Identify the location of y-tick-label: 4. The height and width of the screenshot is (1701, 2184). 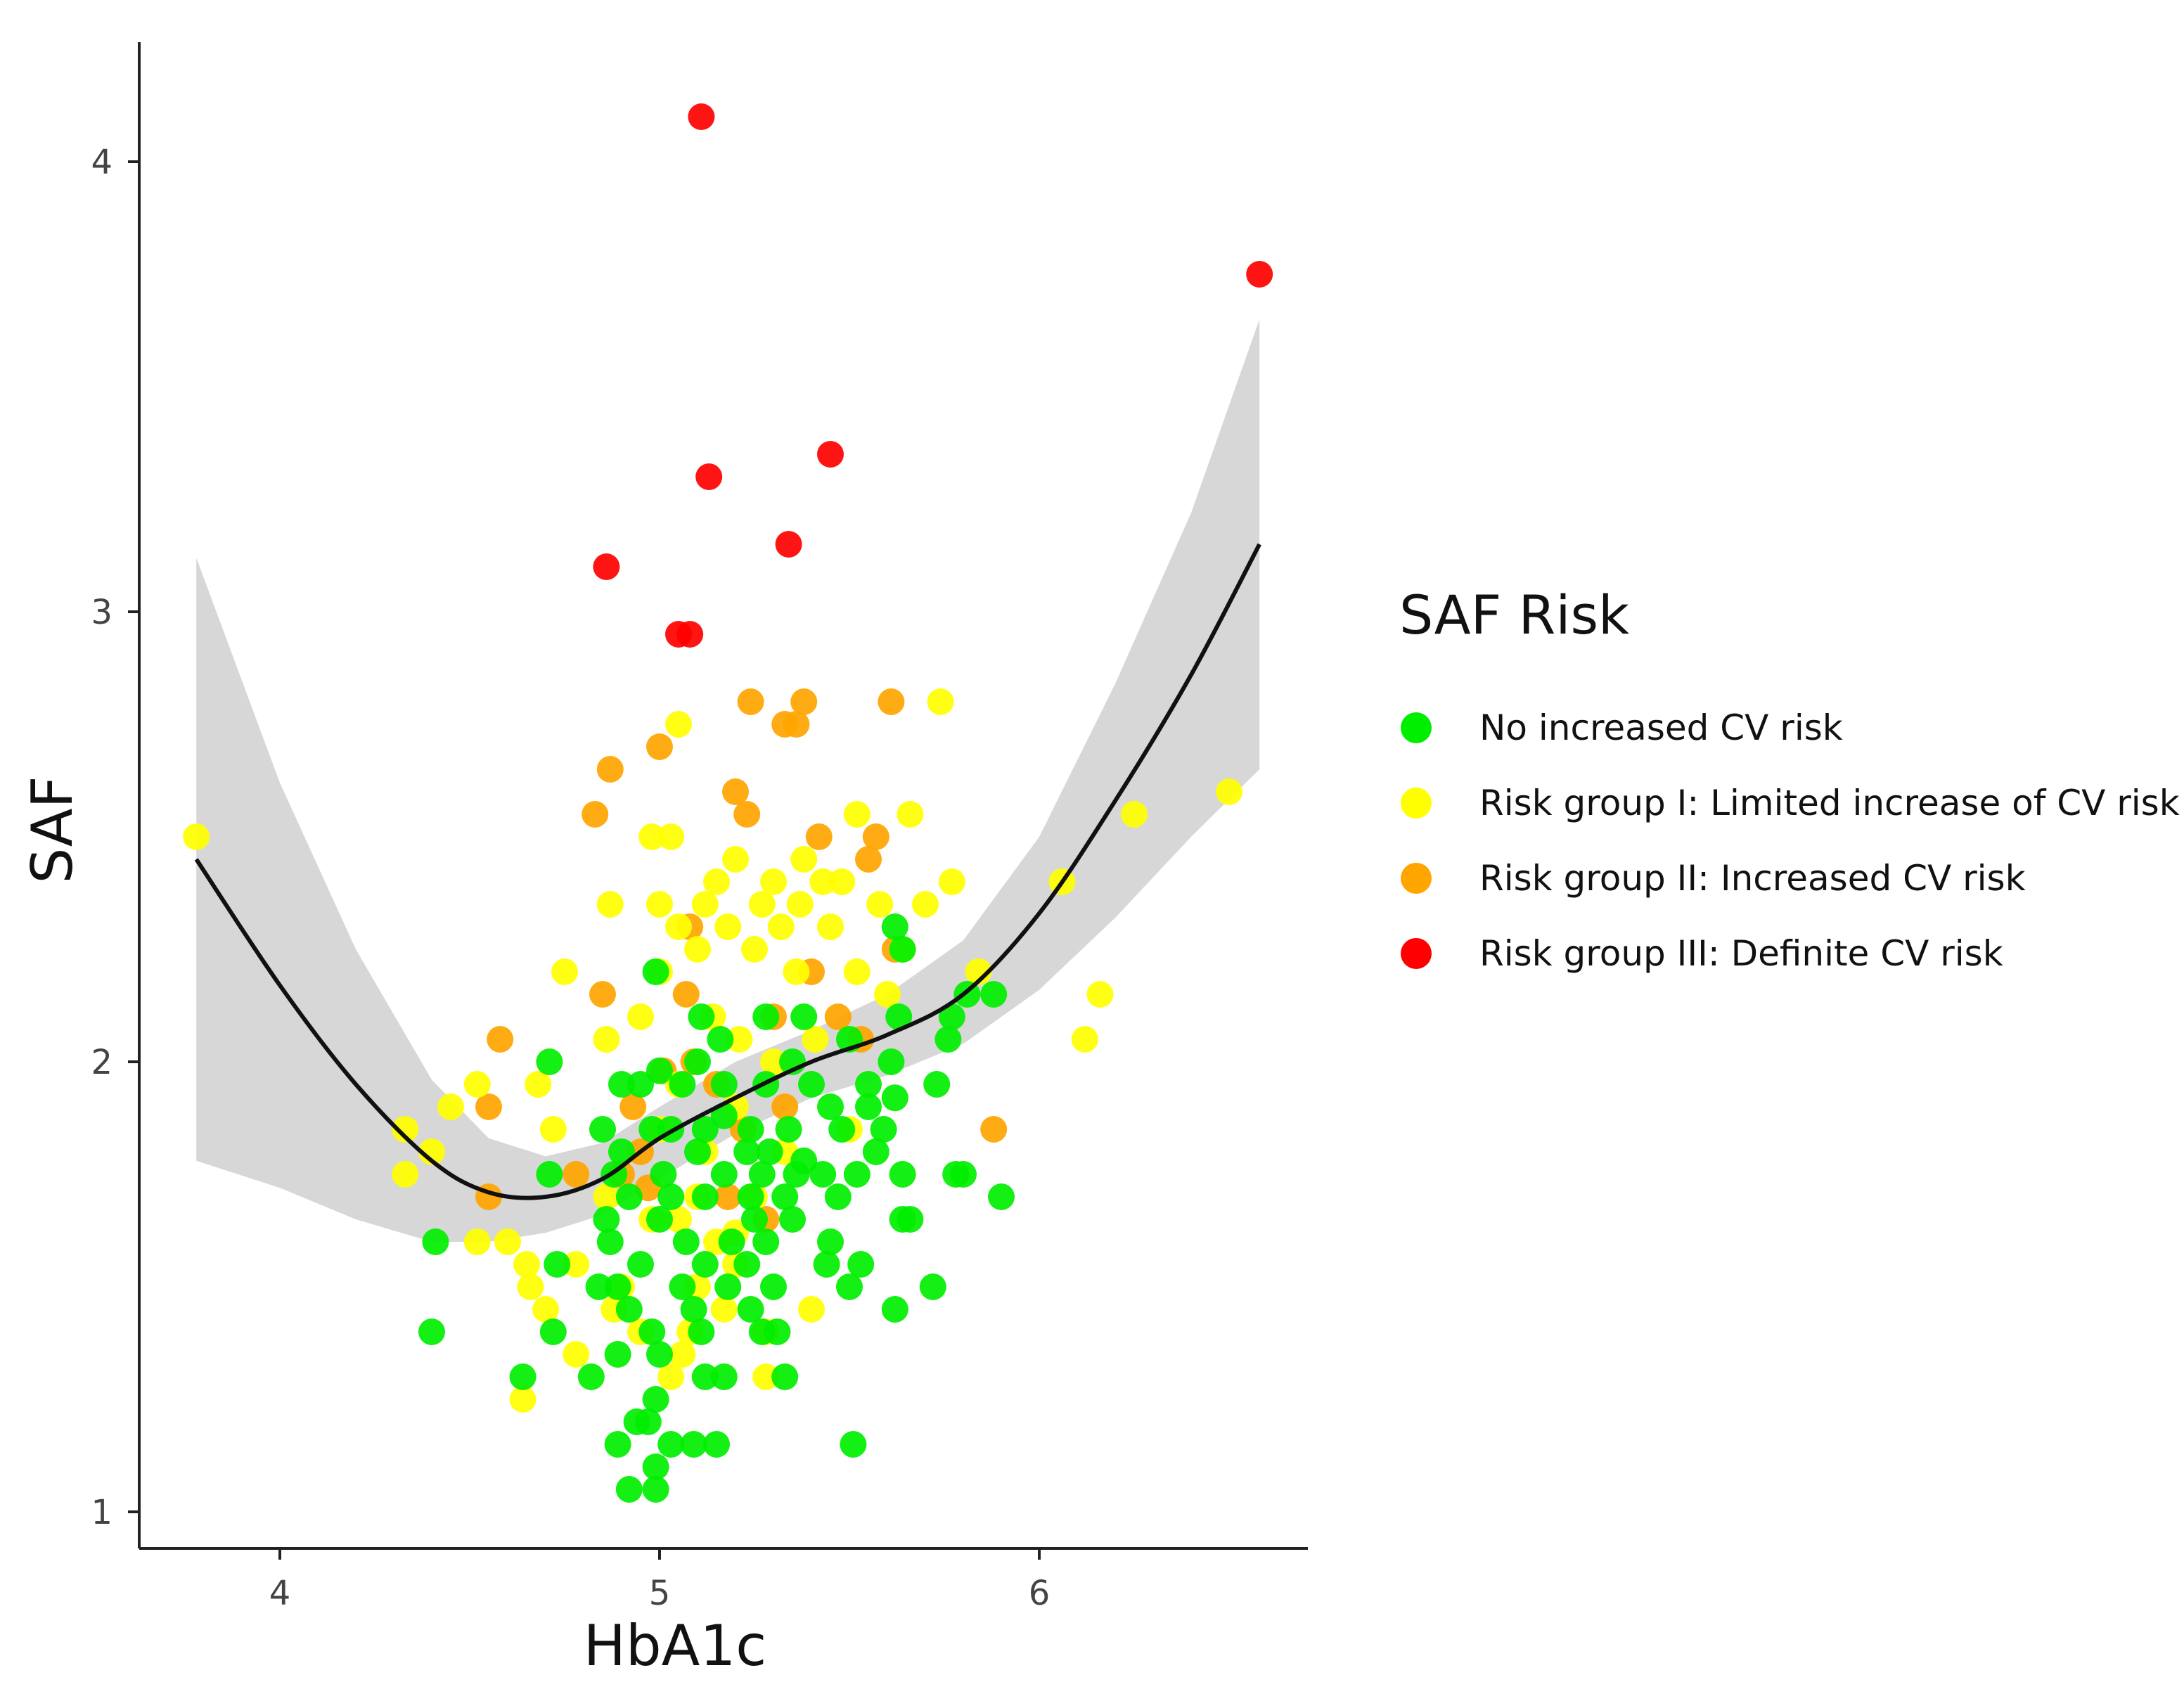
(102, 162).